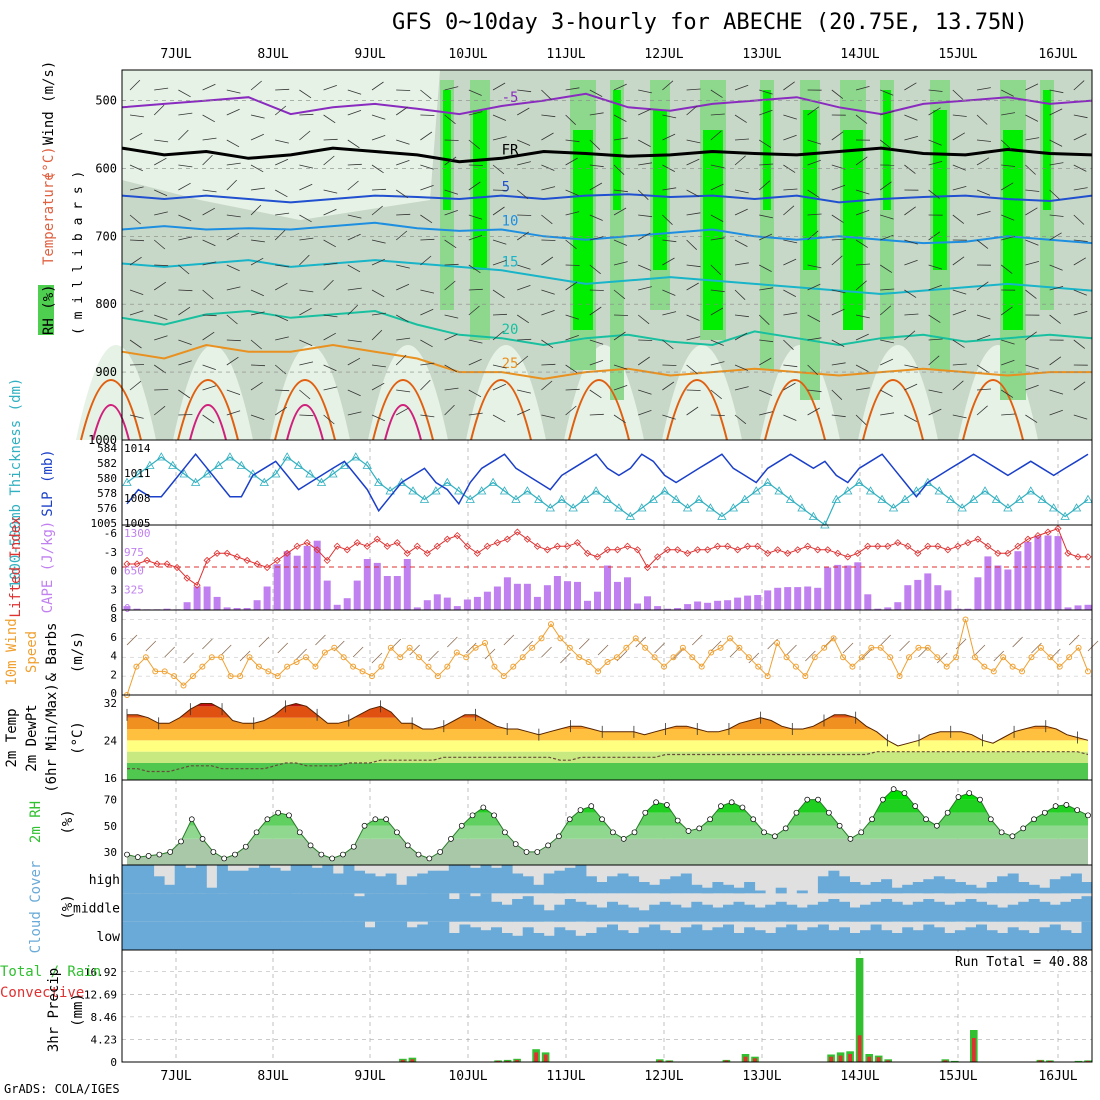  What do you see at coordinates (96, 909) in the screenshot?
I see `cloud-level-label: middle` at bounding box center [96, 909].